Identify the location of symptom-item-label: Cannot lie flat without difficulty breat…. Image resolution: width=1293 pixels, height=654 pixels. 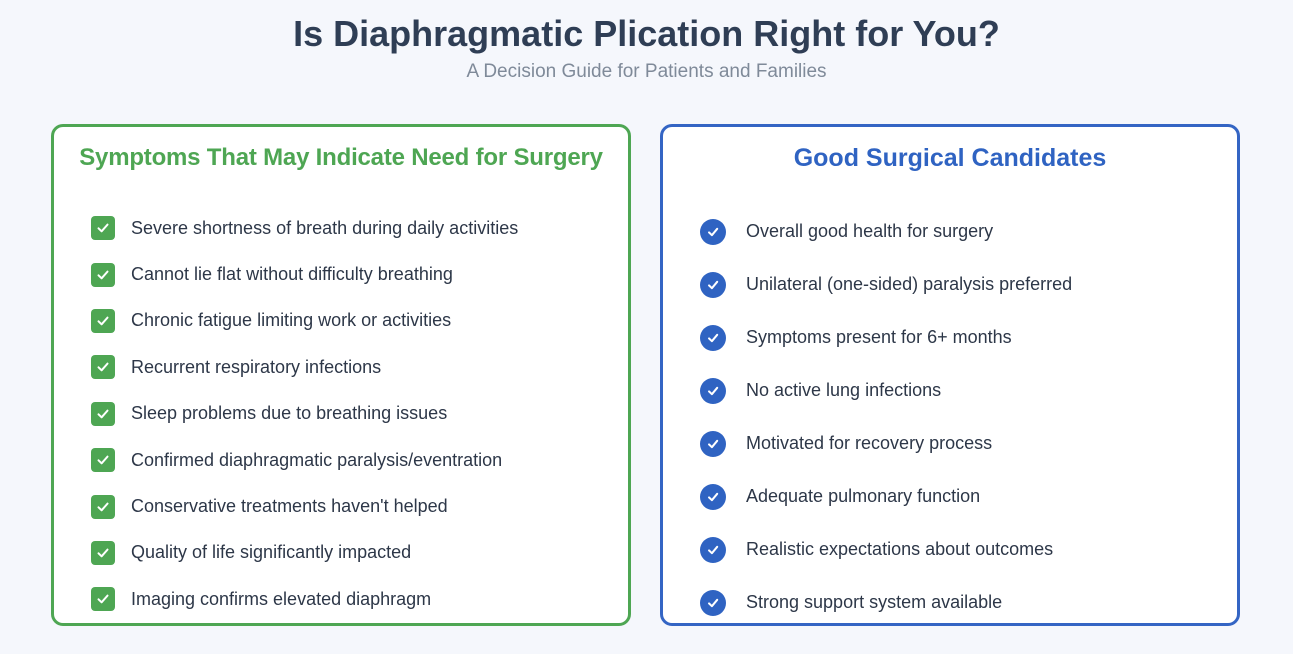
(292, 274).